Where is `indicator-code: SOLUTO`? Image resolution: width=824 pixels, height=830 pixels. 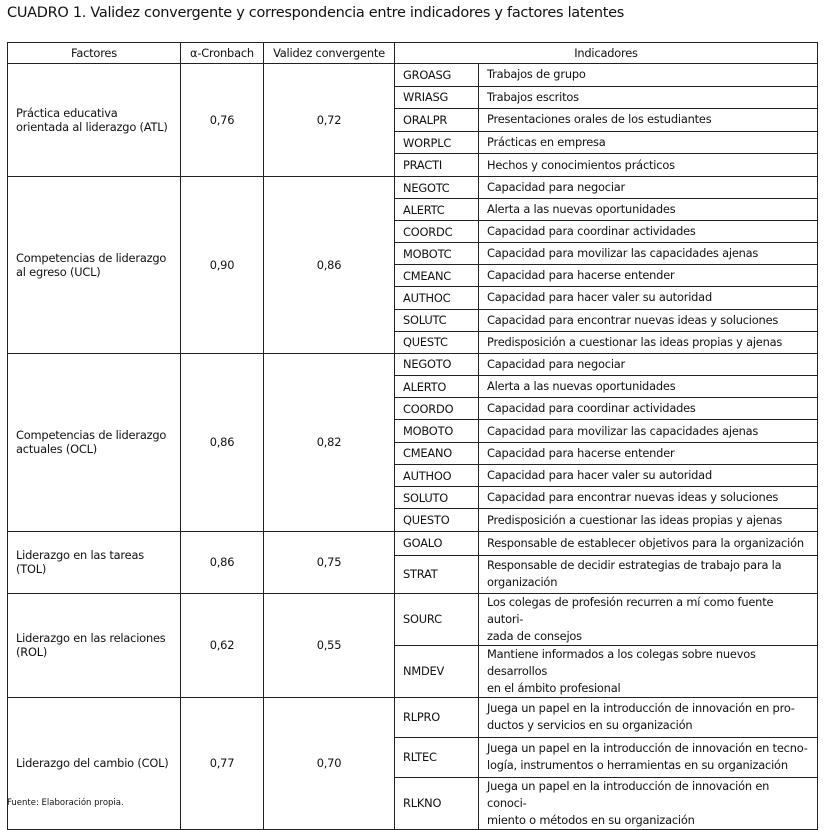 indicator-code: SOLUTO is located at coordinates (436, 498).